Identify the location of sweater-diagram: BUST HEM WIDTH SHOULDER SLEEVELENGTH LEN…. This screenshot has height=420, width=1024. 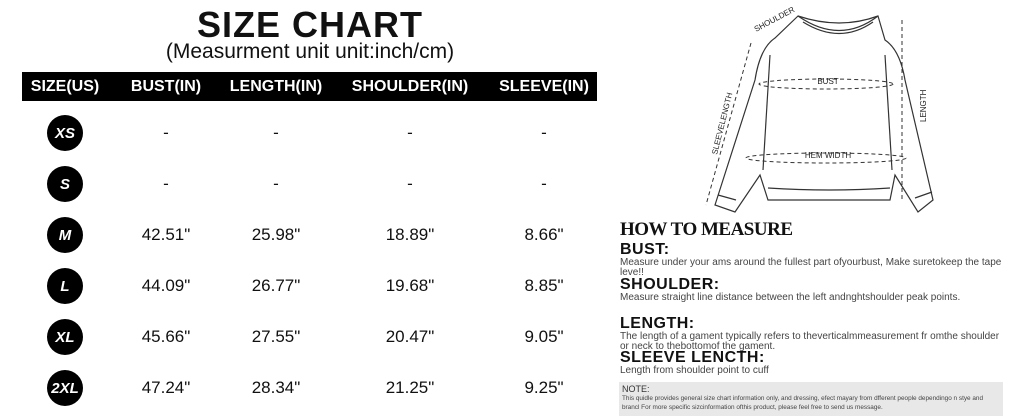
(819, 109).